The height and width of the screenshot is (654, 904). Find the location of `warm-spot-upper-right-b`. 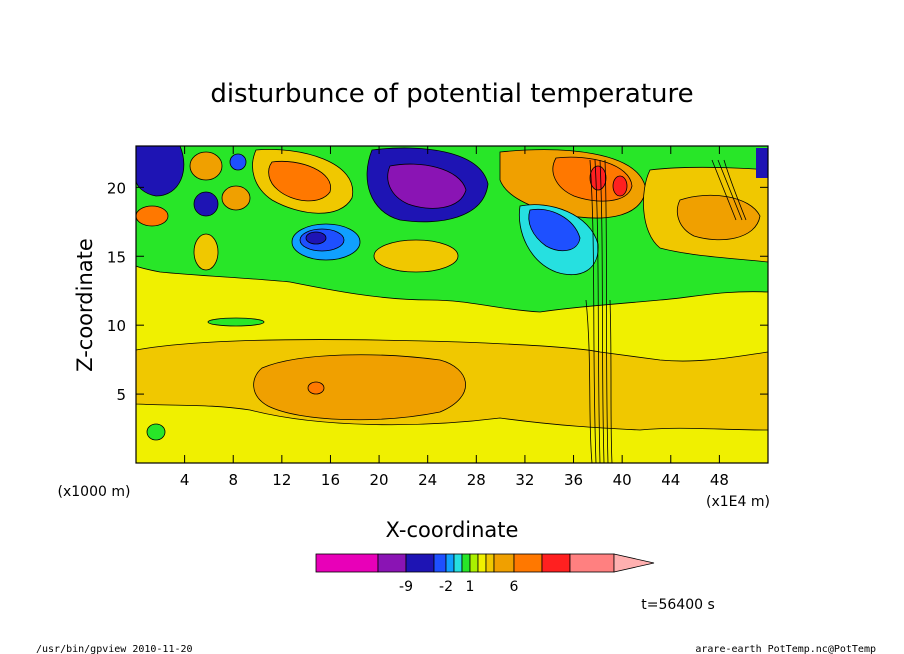

warm-spot-upper-right-b is located at coordinates (620, 186).